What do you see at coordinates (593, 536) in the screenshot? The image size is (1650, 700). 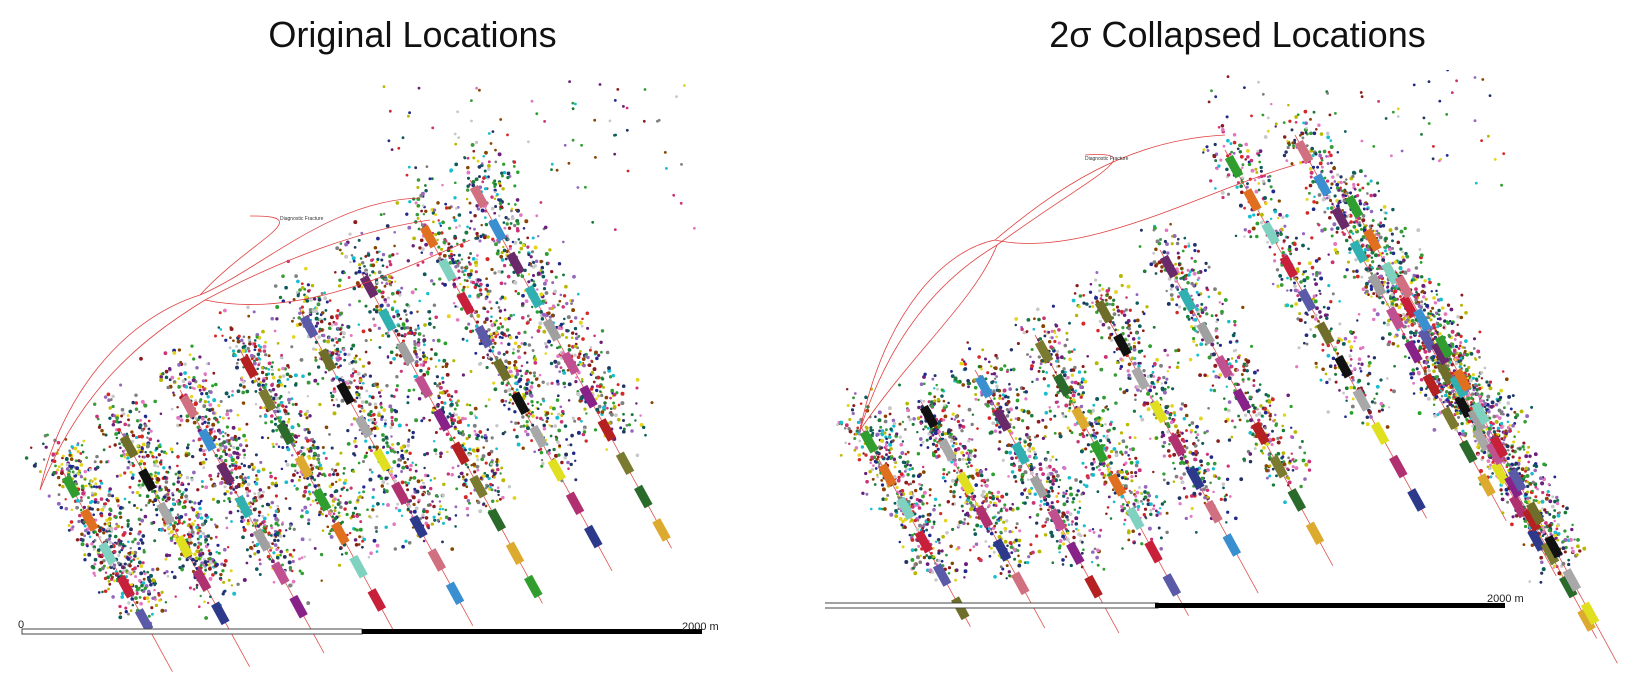 I see `perforation-stage` at bounding box center [593, 536].